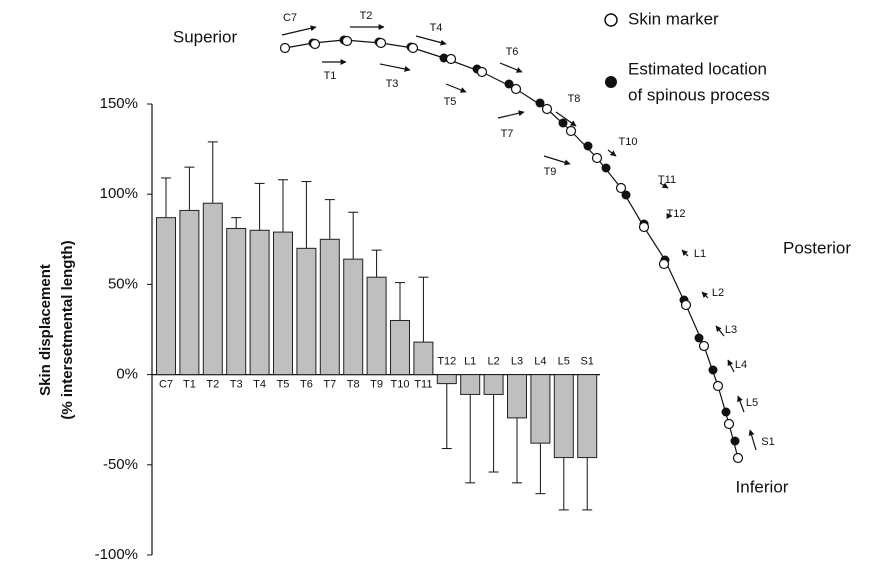 The width and height of the screenshot is (877, 580). What do you see at coordinates (123, 283) in the screenshot?
I see `y-tick-label: 50%` at bounding box center [123, 283].